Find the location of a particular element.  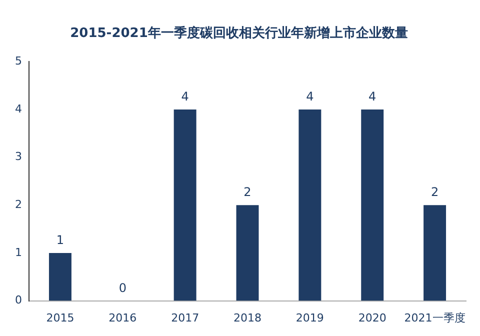

y-tick-label: 3 is located at coordinates (18, 157).